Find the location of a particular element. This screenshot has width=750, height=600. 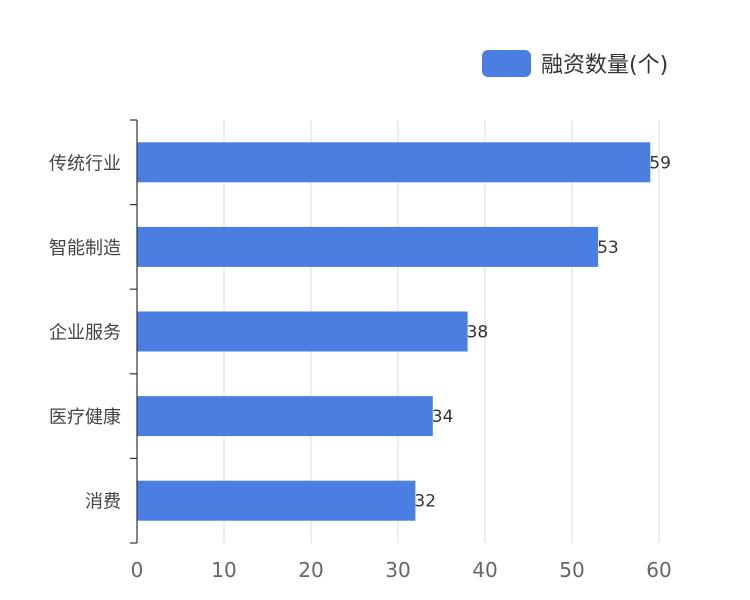

data-label-3: 38 is located at coordinates (478, 333).